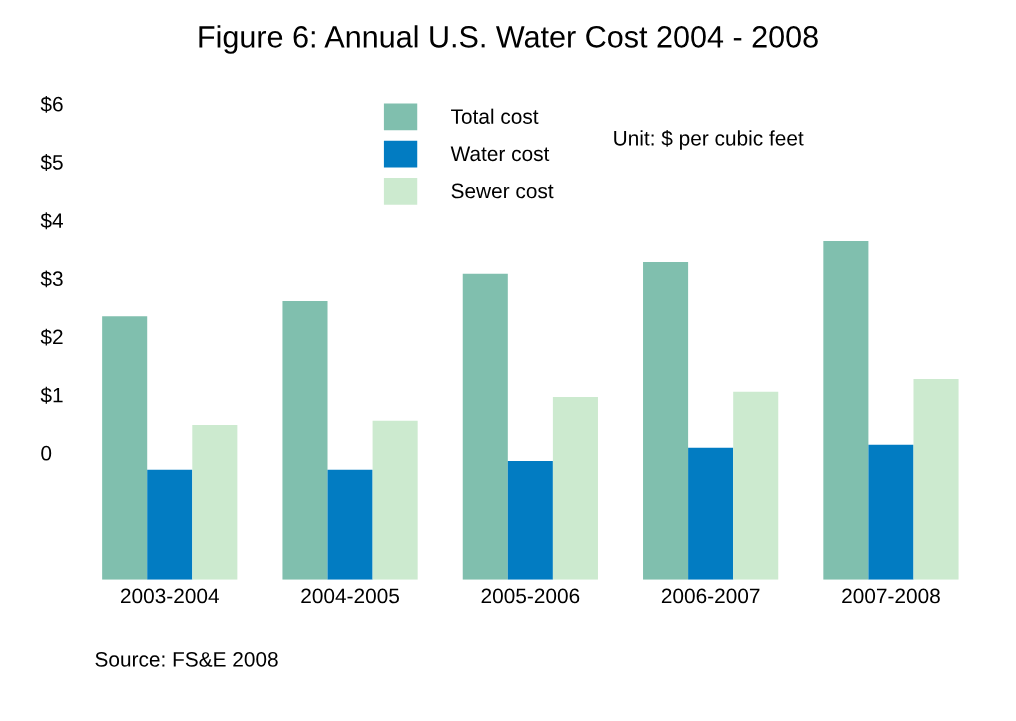  I want to click on y-tick-label: $4, so click(51, 221).